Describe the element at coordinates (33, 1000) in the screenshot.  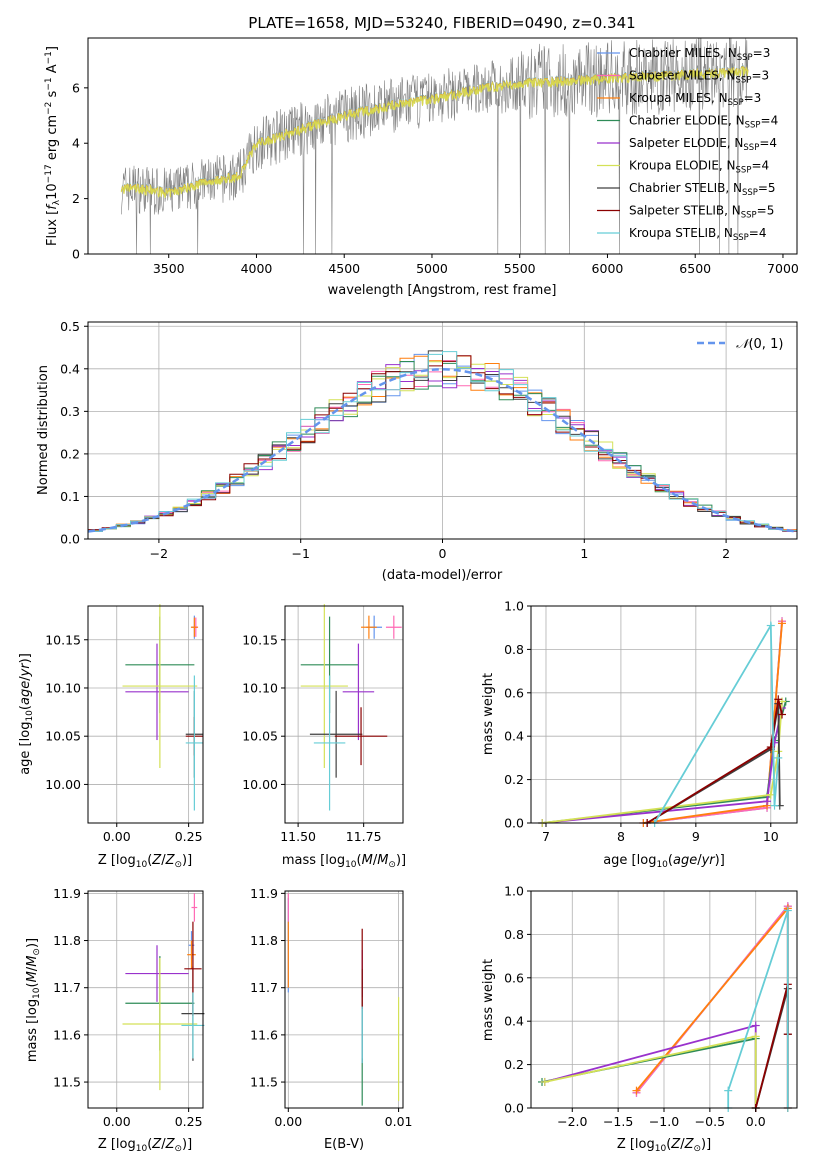
I see `mass-Z-ylabel: mass [log10(M/M⊙)]` at that location.